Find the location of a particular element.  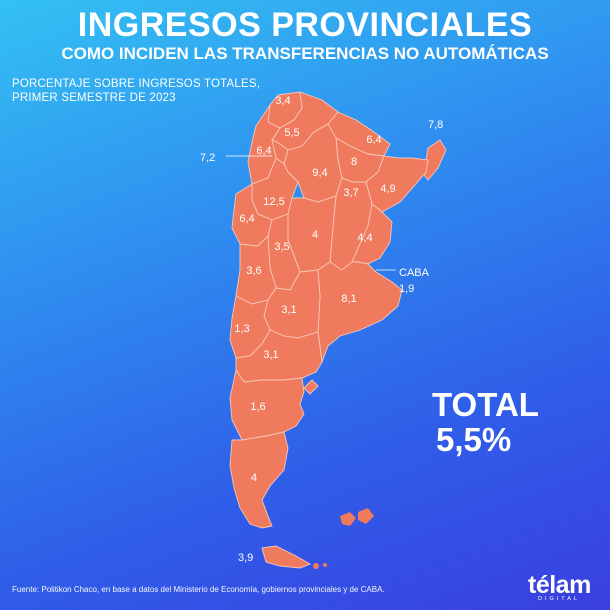

caba-label: CABA is located at coordinates (414, 273).